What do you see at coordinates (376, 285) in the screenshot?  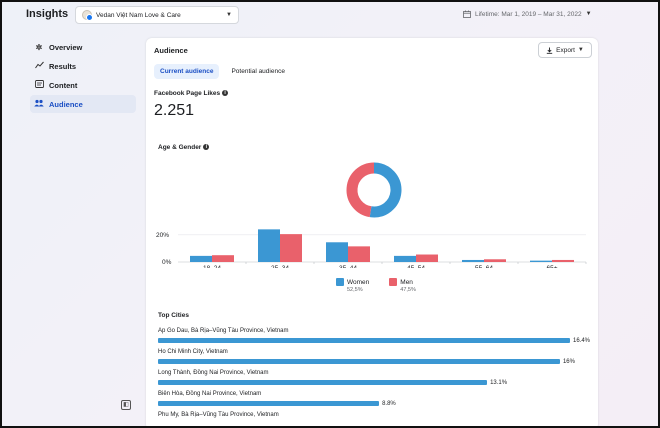 I see `chart-legend: Women 52,5% Men 47,5%` at bounding box center [376, 285].